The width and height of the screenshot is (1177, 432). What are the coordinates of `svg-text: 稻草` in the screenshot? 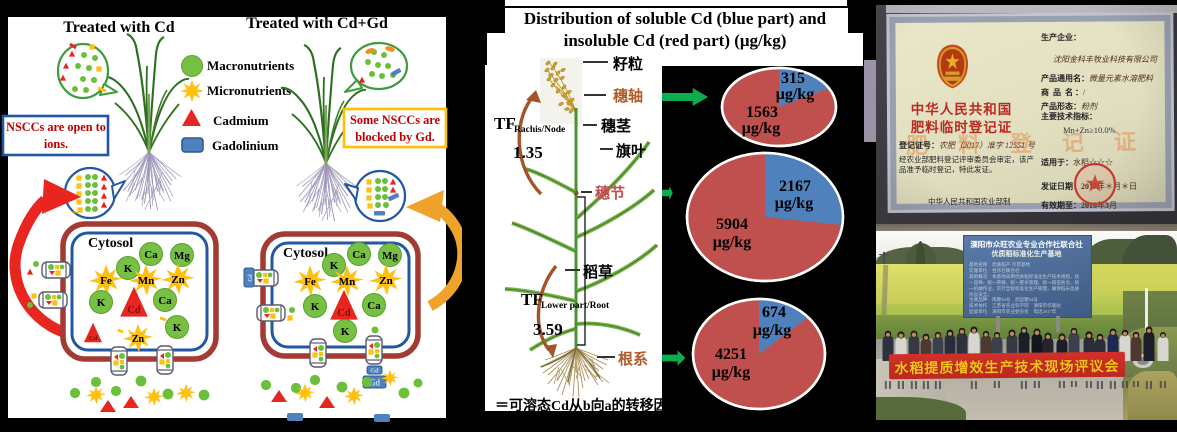 It's located at (598, 272).